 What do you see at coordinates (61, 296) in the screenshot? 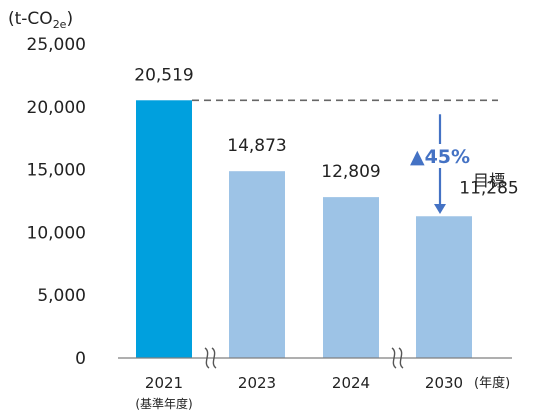
I see `y-tick-label: 5,000` at bounding box center [61, 296].